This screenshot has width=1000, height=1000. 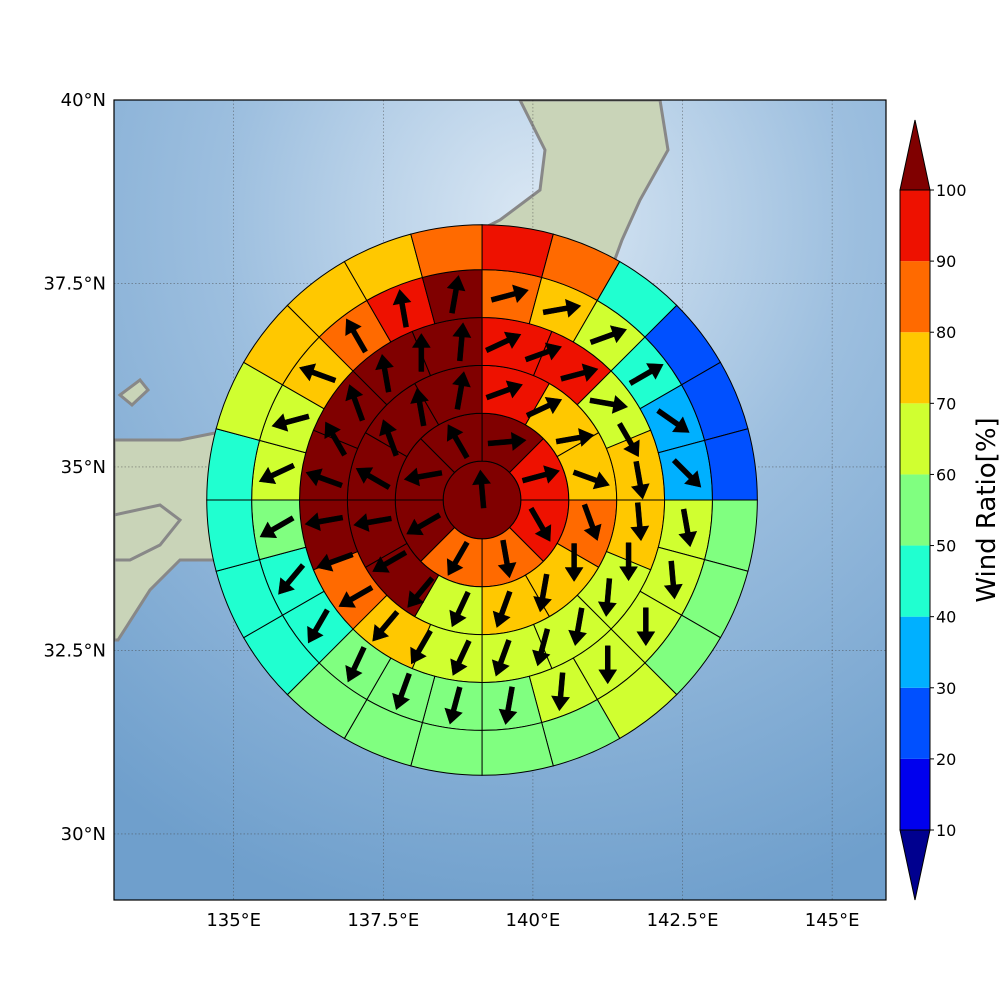 What do you see at coordinates (83, 100) in the screenshot?
I see `lat-tick-label: 40°N` at bounding box center [83, 100].